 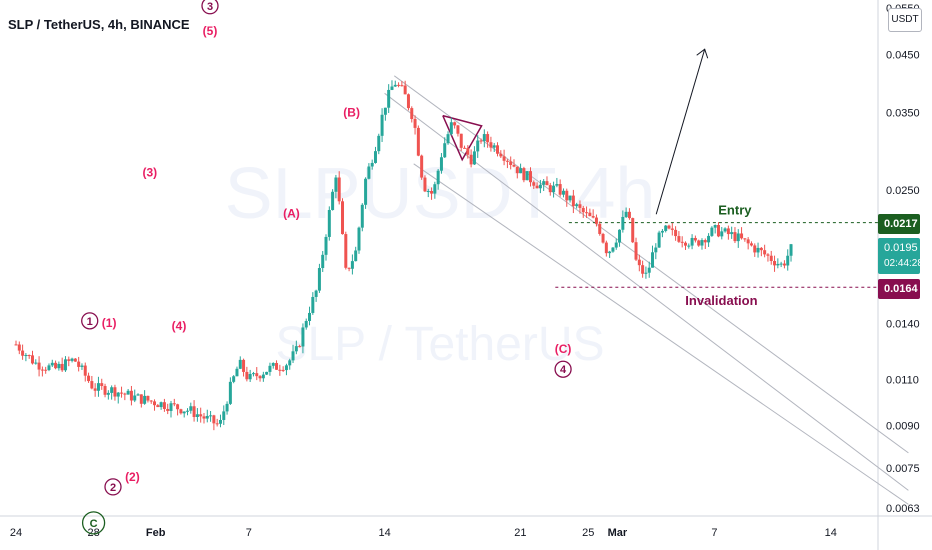 What do you see at coordinates (905, 20) in the screenshot?
I see `currency-button: USDT` at bounding box center [905, 20].